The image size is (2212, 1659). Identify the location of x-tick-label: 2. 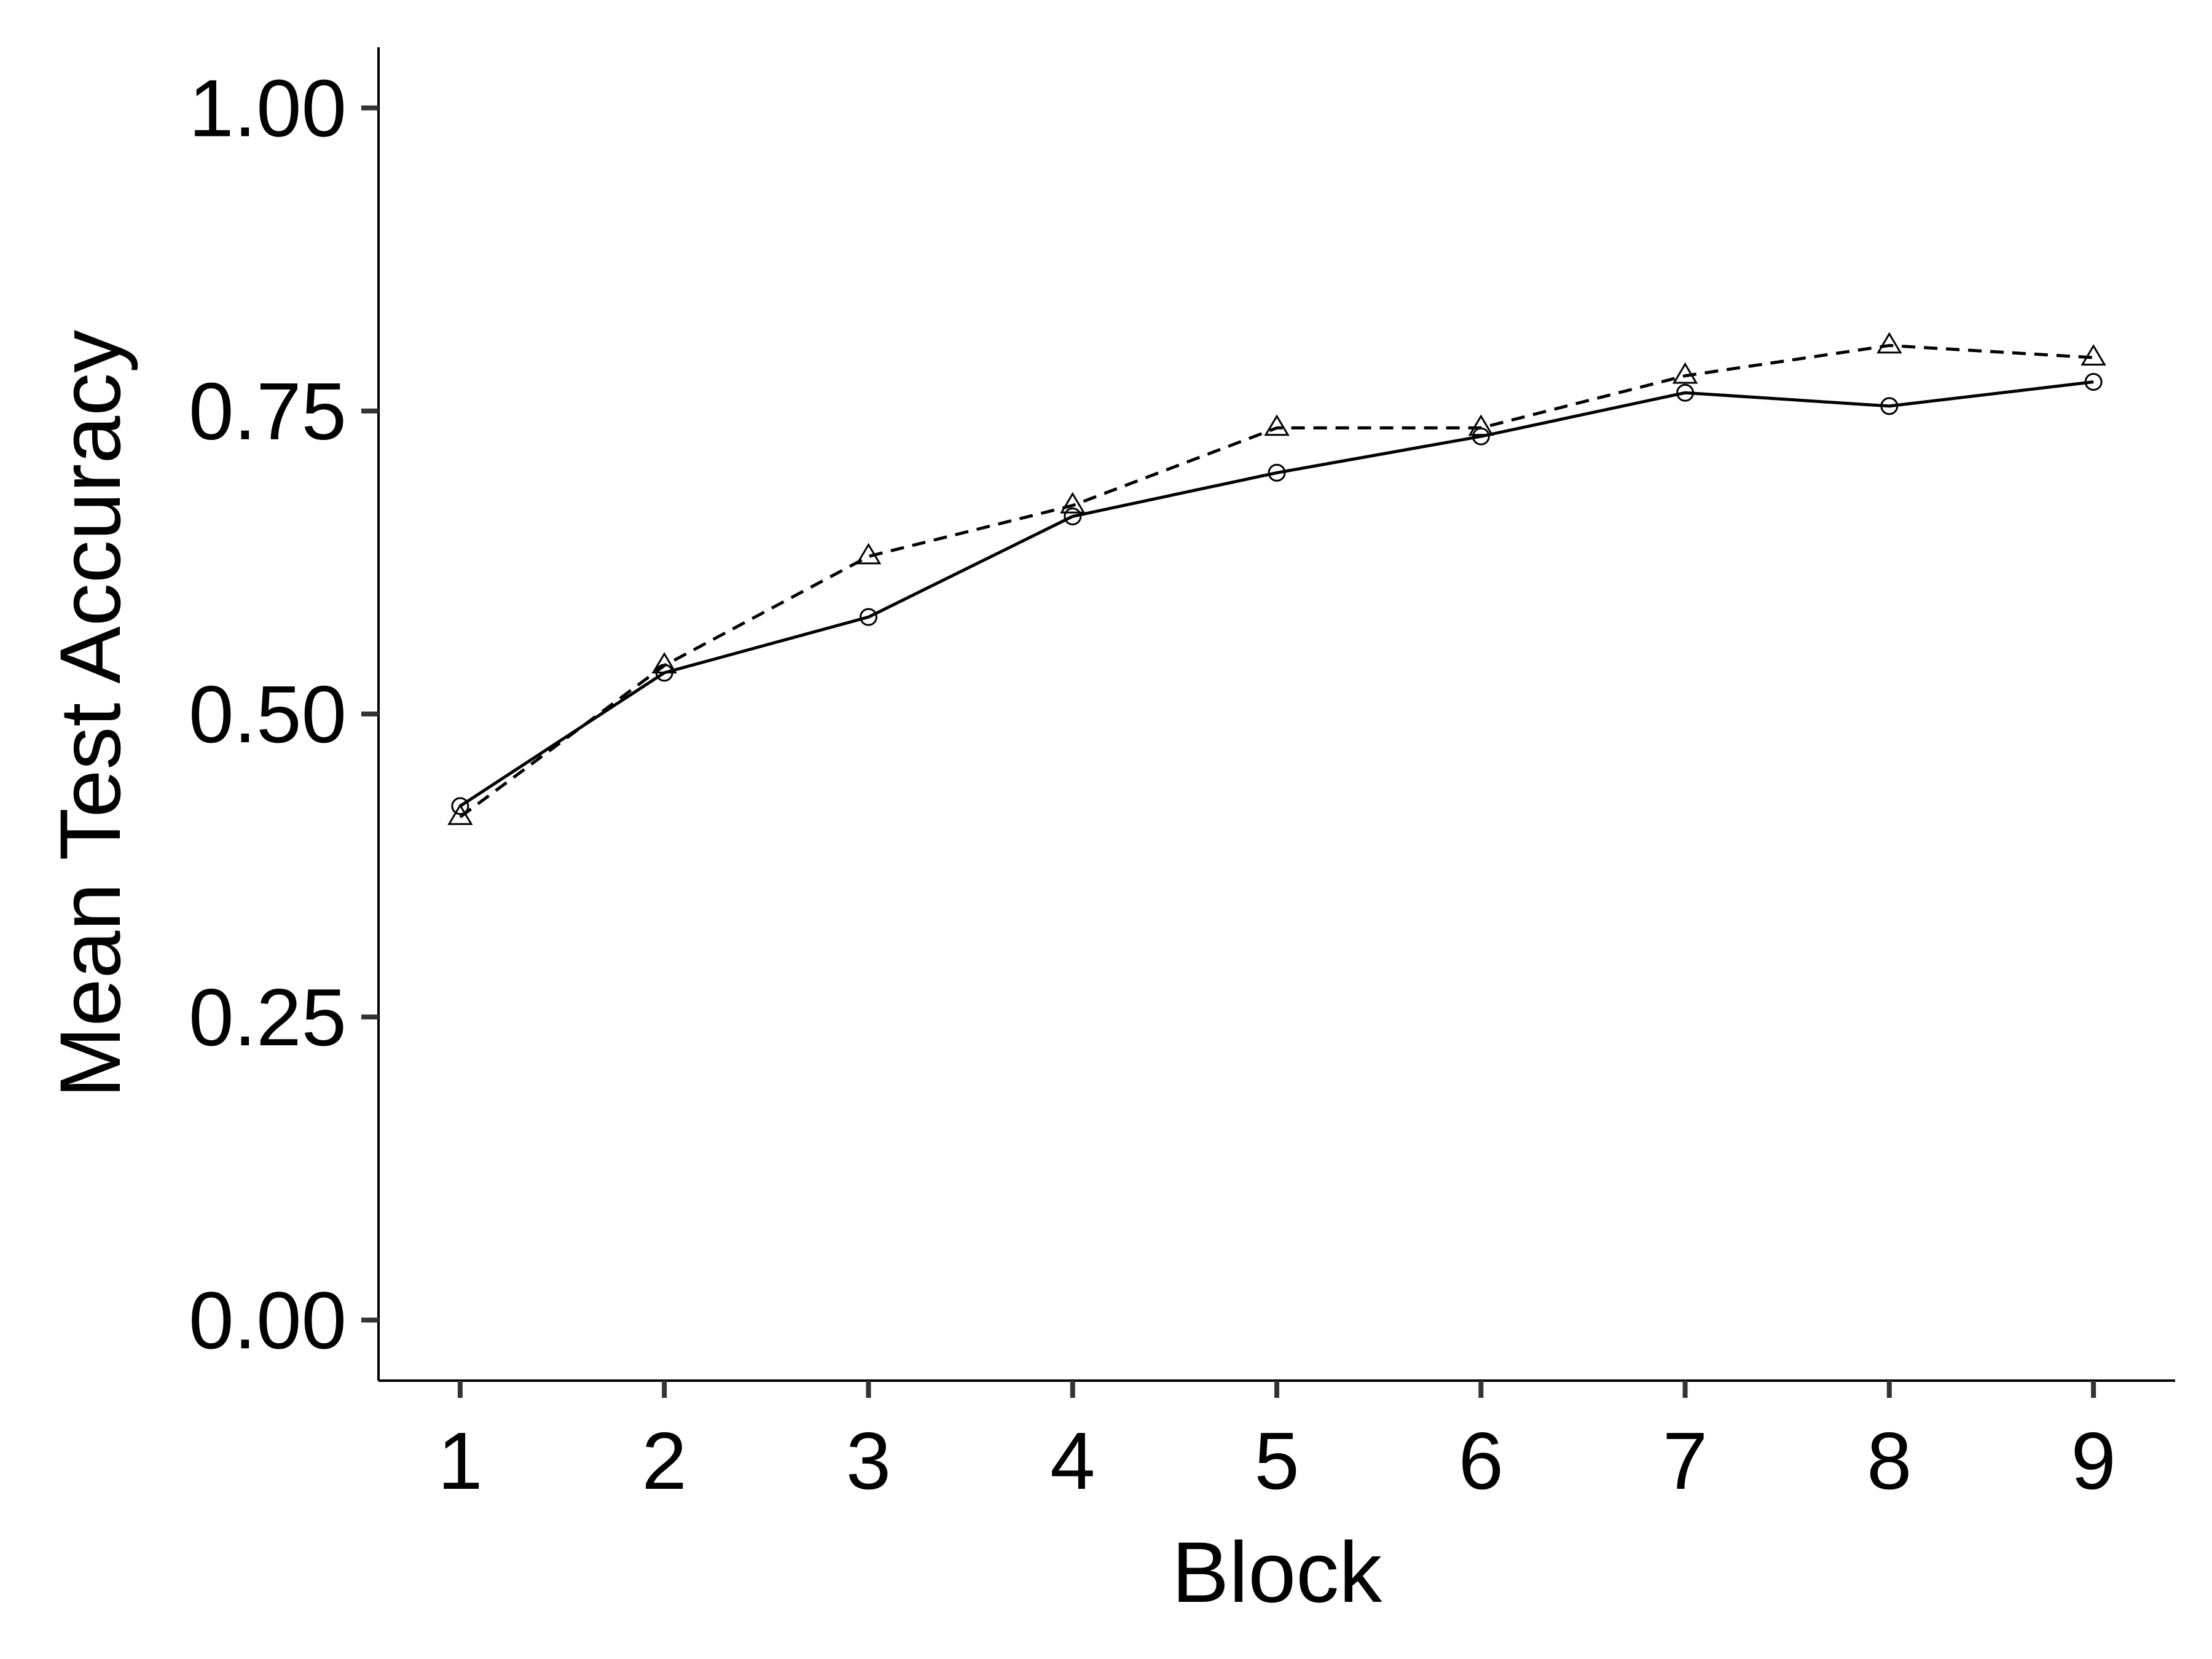
(663, 1461).